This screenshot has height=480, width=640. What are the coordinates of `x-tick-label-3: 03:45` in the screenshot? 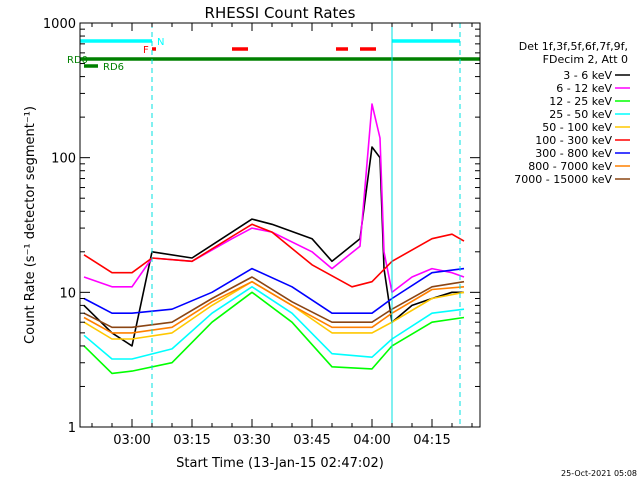 It's located at (311, 440).